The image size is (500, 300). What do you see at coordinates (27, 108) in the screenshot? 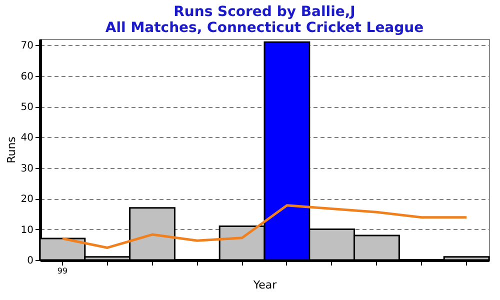
I see `y-tick-label: 50` at bounding box center [27, 108].